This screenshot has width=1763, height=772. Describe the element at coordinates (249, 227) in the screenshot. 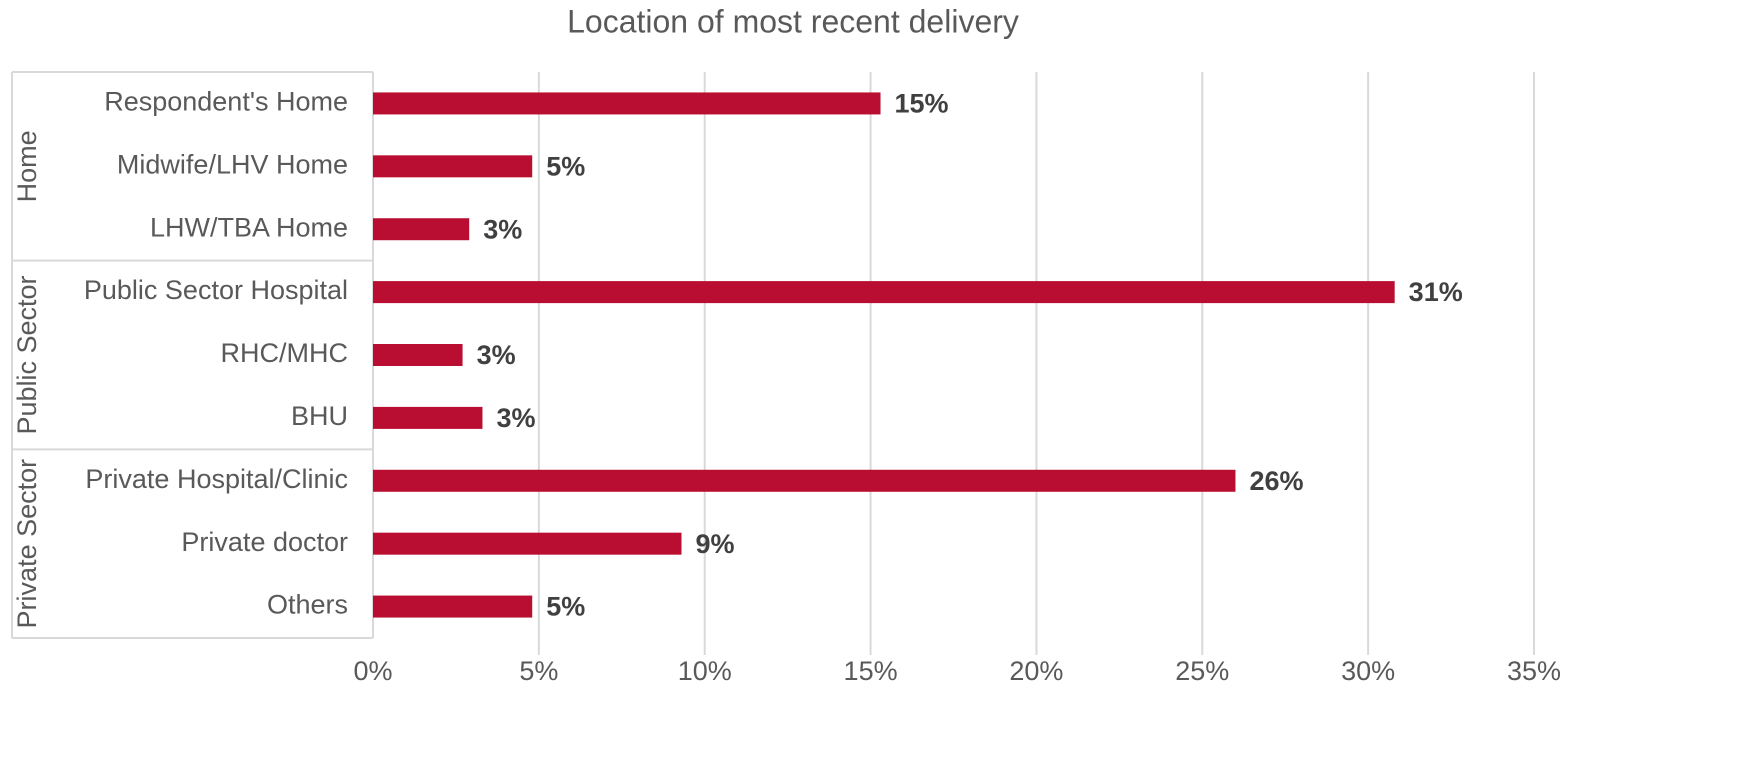

I see `y-tick-label: LHW/TBA Home` at that location.